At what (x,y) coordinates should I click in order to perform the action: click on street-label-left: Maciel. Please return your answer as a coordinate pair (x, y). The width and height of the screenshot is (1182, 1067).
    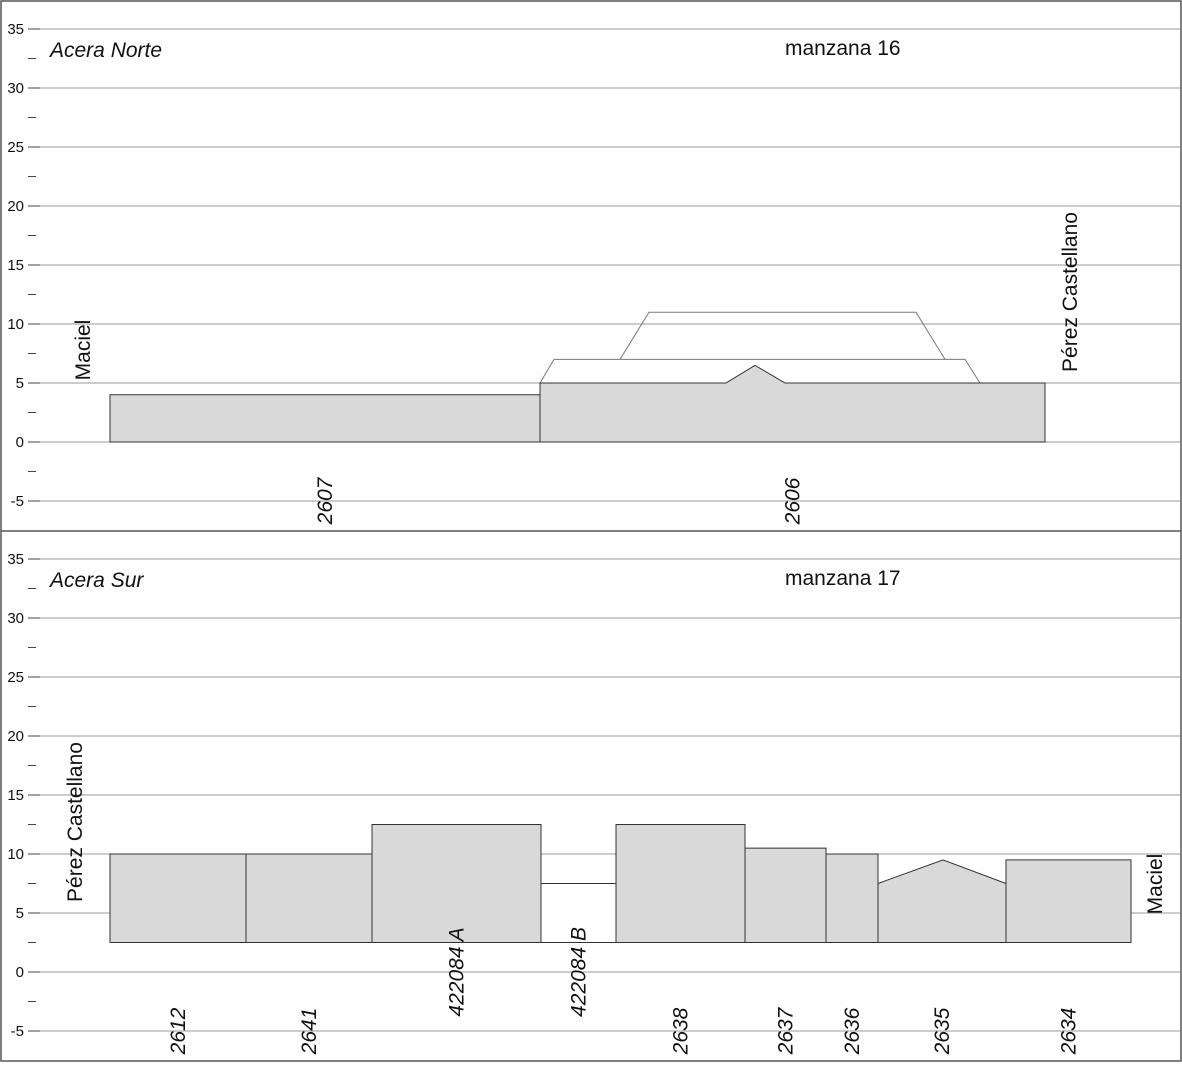
    Looking at the image, I should click on (83, 350).